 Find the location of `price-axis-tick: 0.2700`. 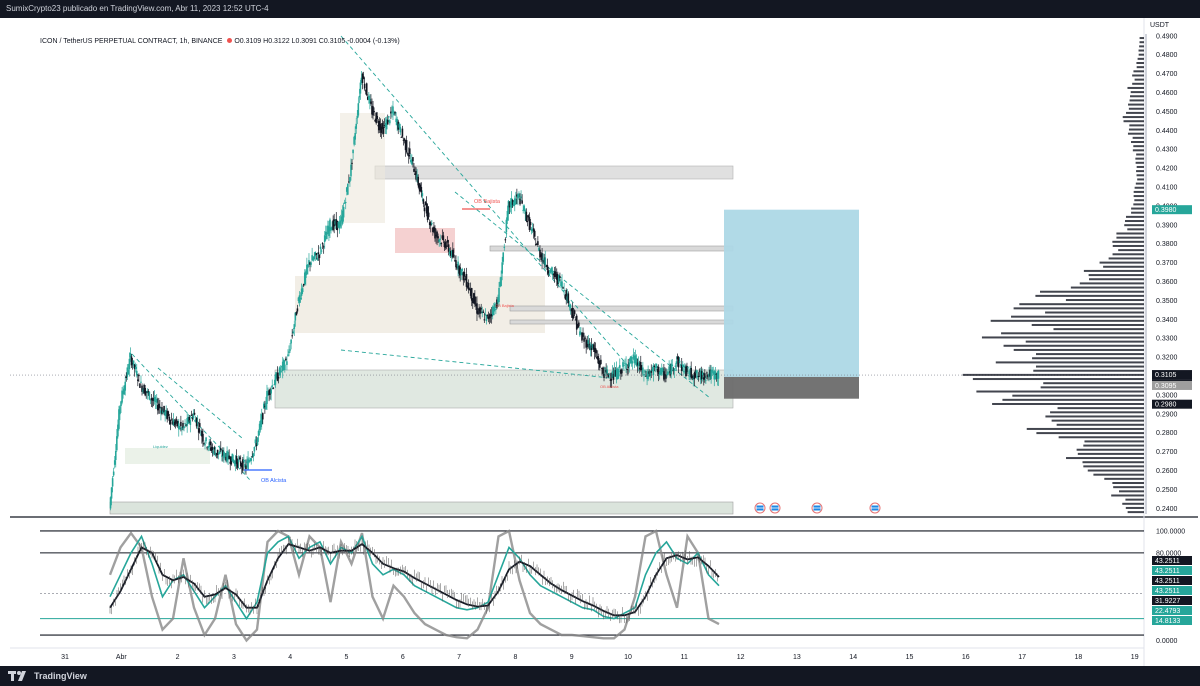

price-axis-tick: 0.2700 is located at coordinates (1167, 452).